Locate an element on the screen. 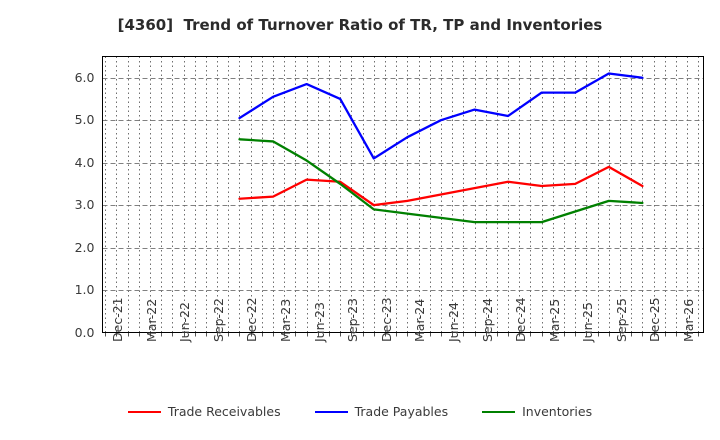 The height and width of the screenshot is (440, 720). y-axis-tick-label: 3.0 is located at coordinates (84, 205).